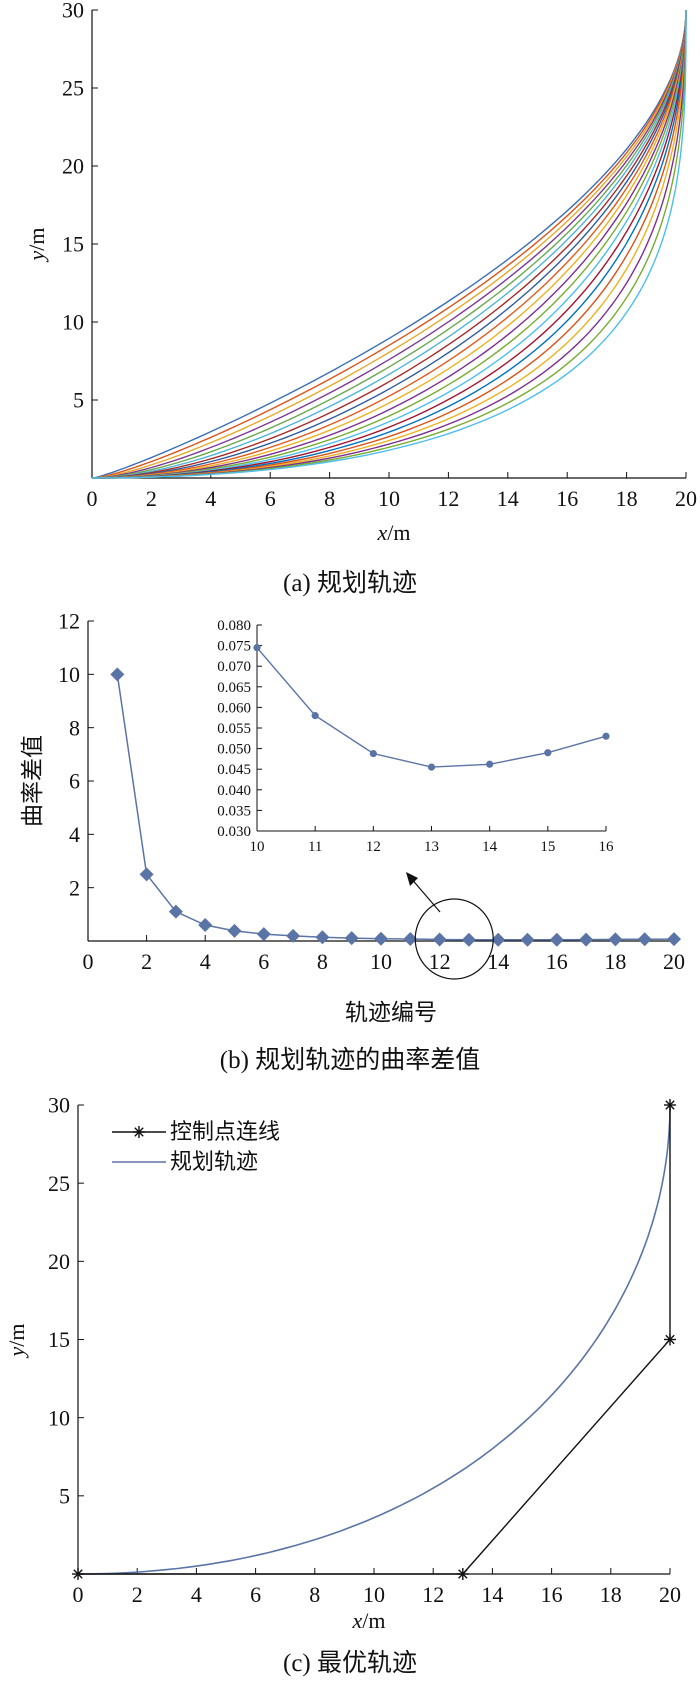 Image resolution: width=700 pixels, height=1686 pixels. I want to click on chart-a-x-tick-label: 2, so click(151, 498).